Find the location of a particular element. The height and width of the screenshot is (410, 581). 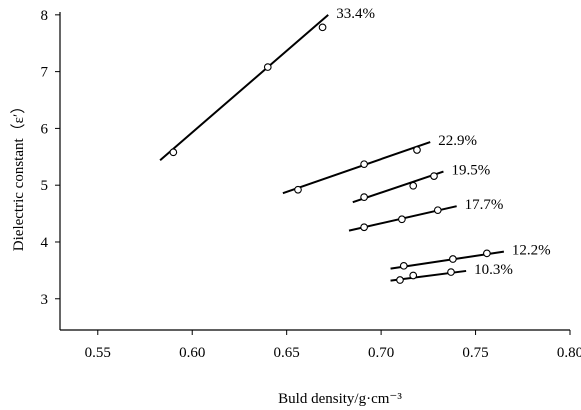

y-tick-label: 3 is located at coordinates (45, 300).